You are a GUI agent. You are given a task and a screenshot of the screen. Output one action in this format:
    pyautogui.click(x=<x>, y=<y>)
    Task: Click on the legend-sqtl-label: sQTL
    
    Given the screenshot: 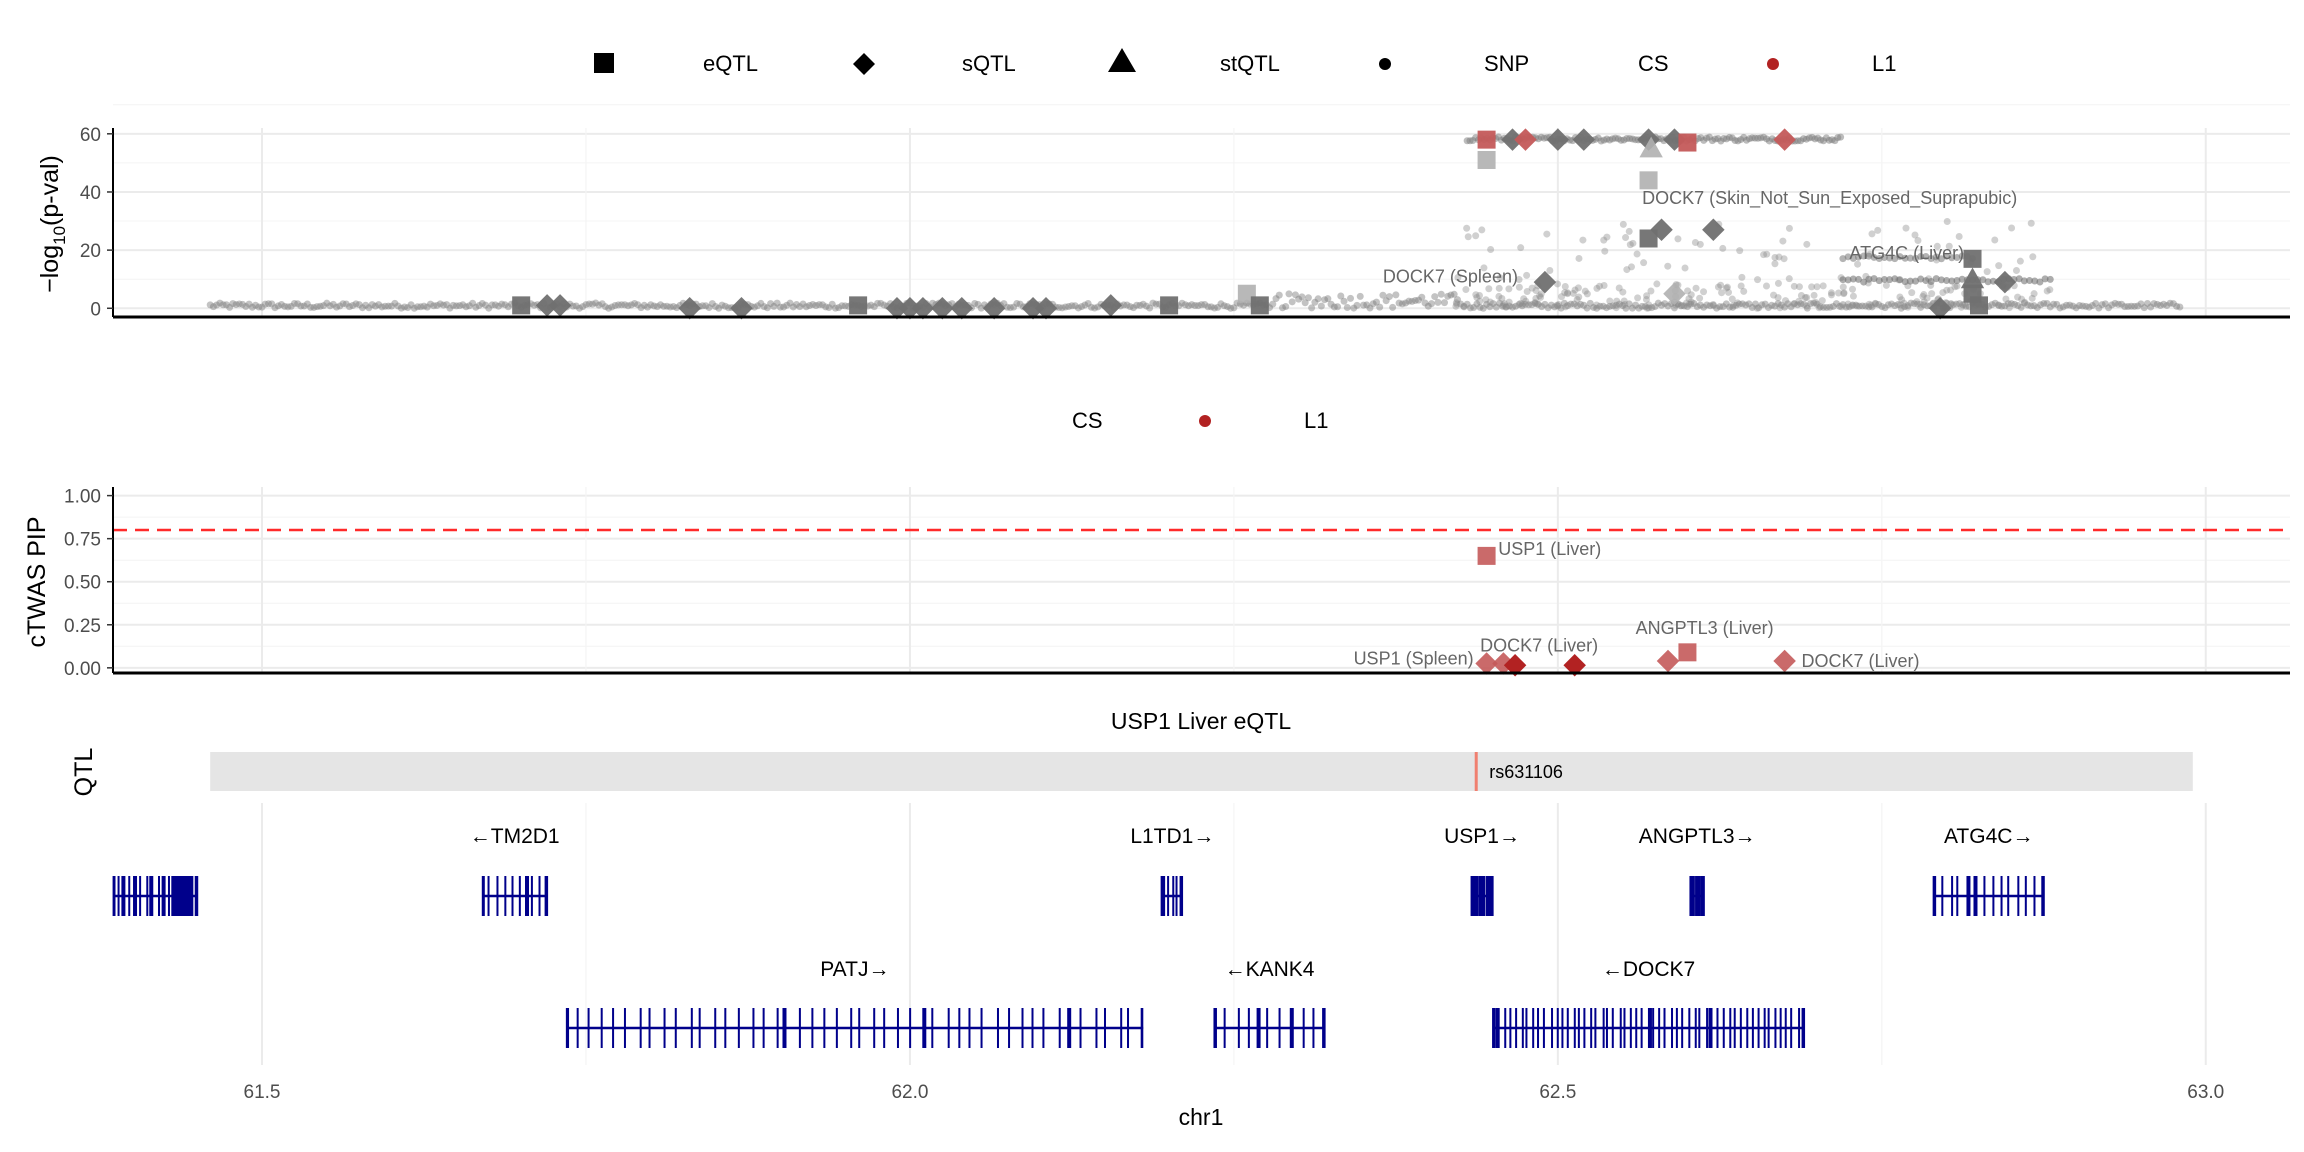 What is the action you would take?
    pyautogui.click(x=989, y=63)
    